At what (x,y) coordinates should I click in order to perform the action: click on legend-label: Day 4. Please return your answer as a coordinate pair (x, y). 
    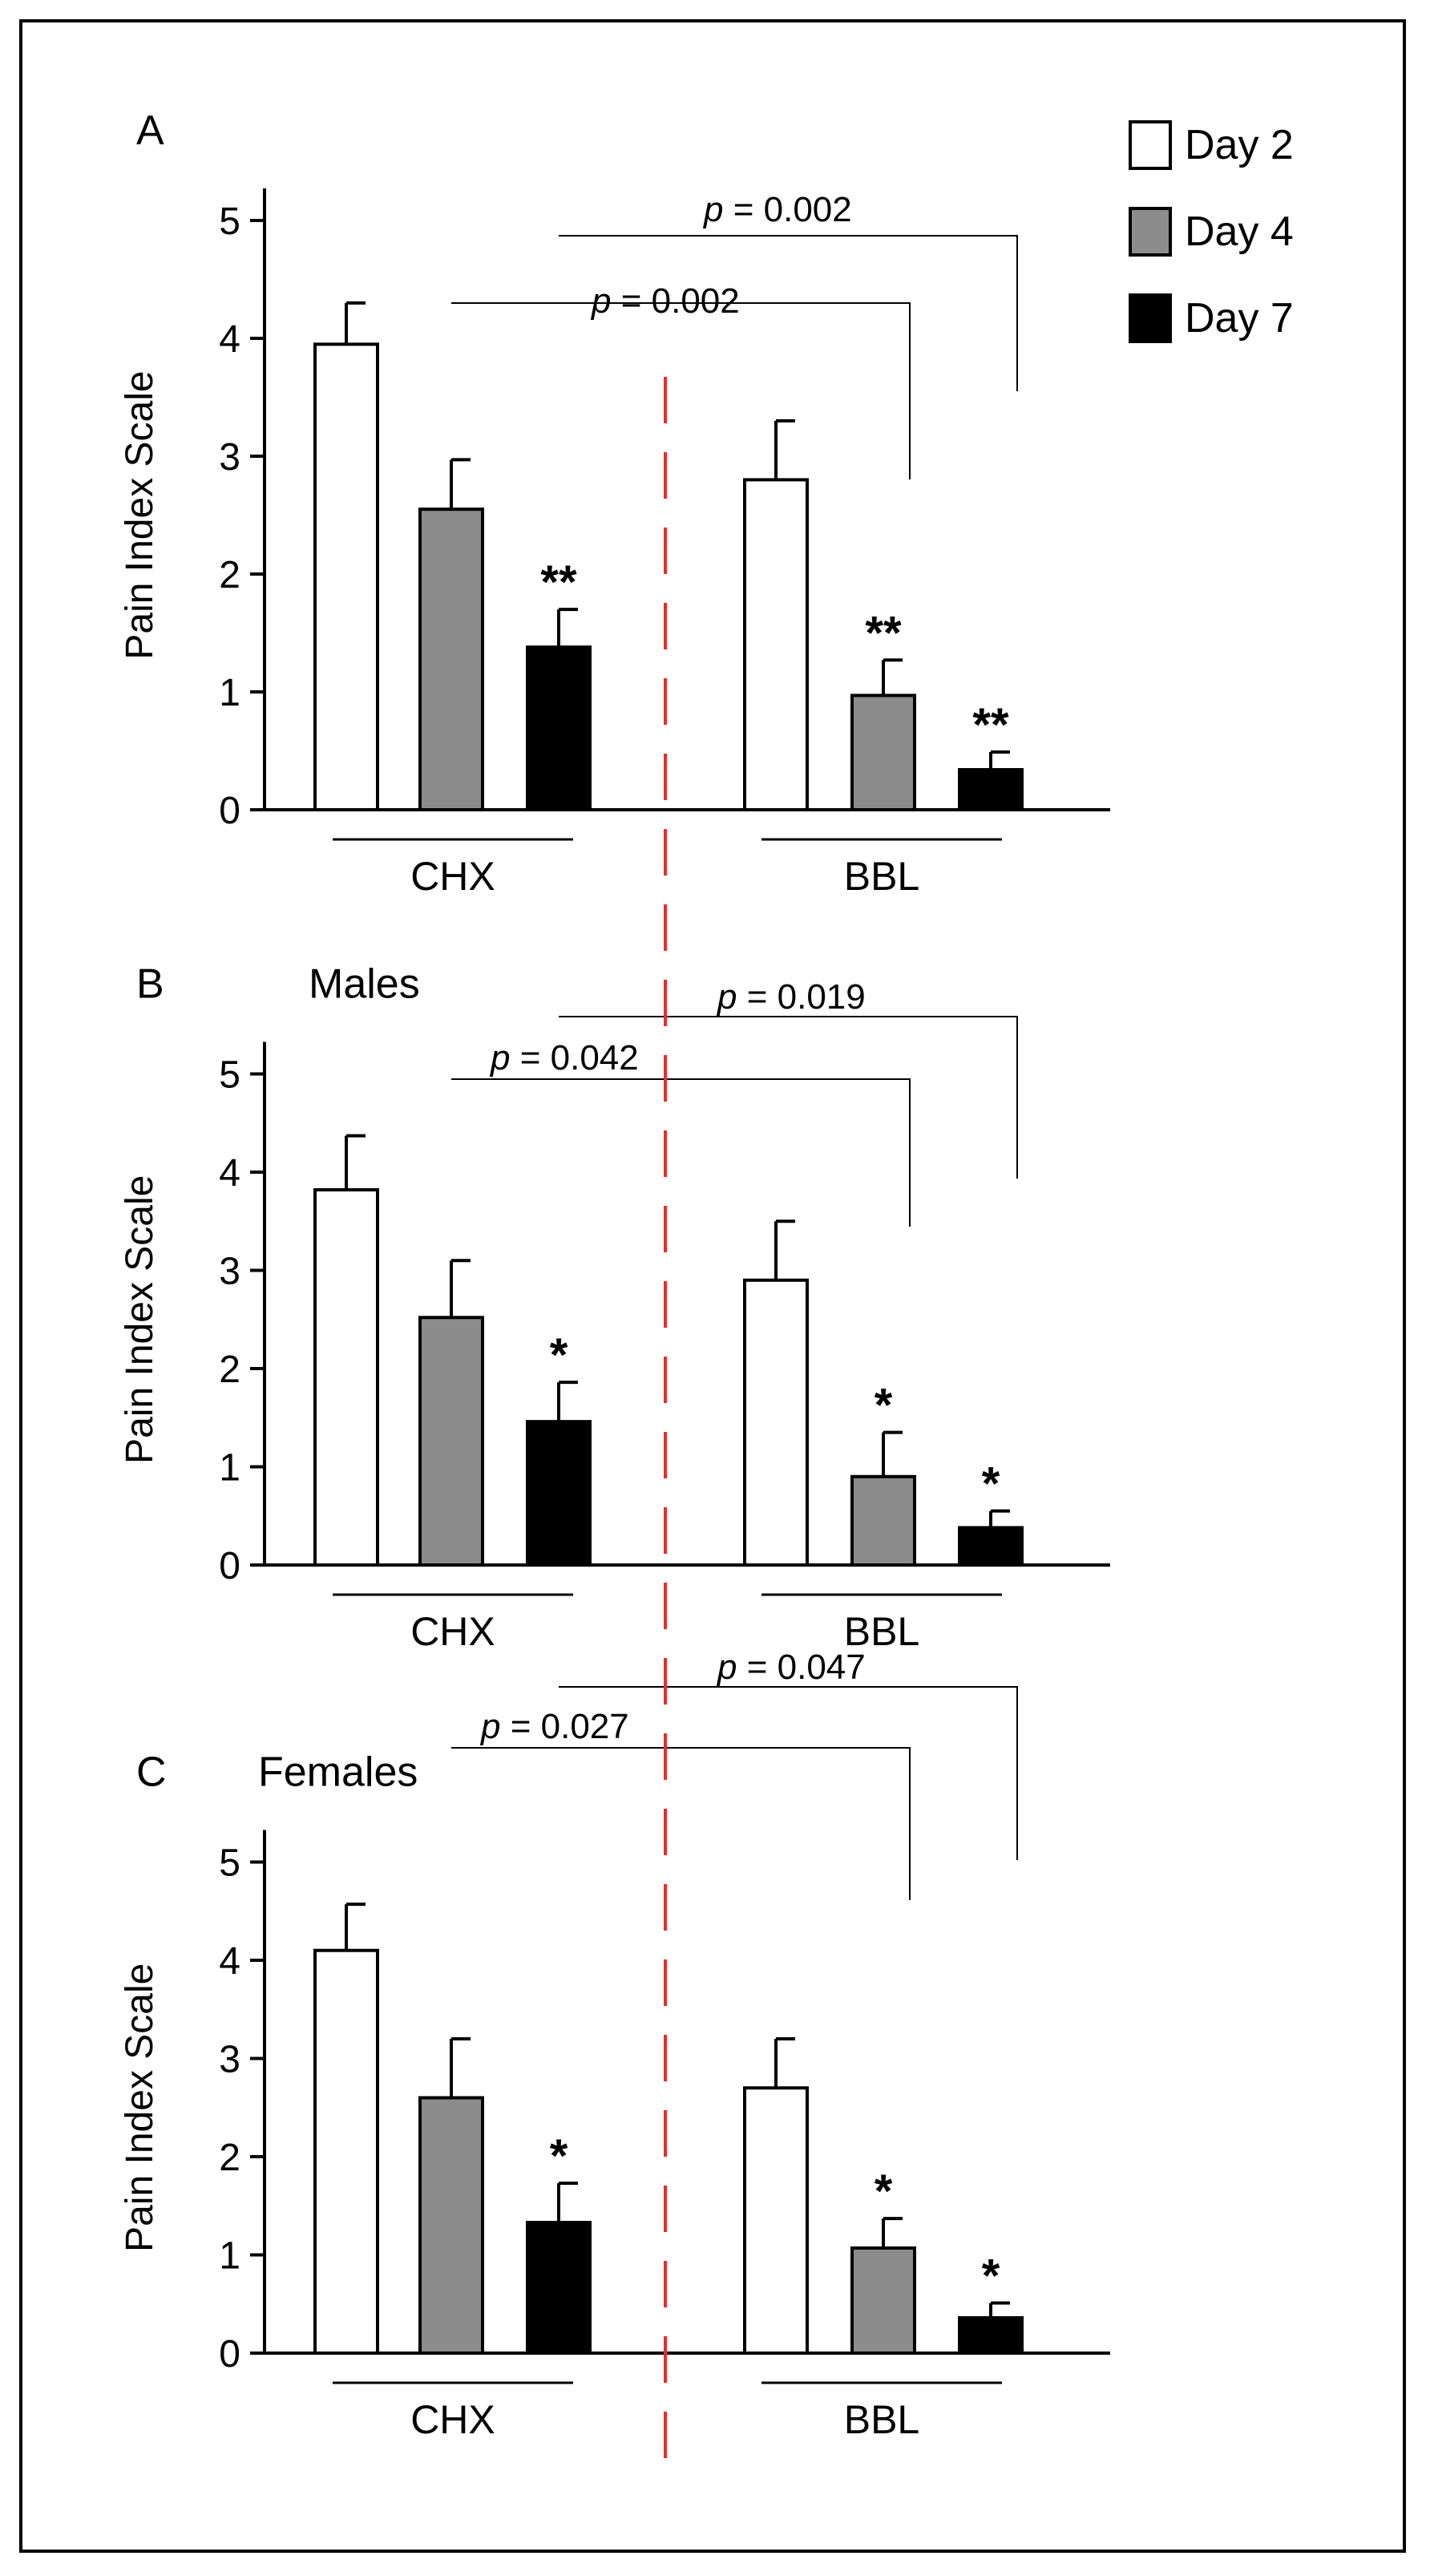
    Looking at the image, I should click on (1239, 231).